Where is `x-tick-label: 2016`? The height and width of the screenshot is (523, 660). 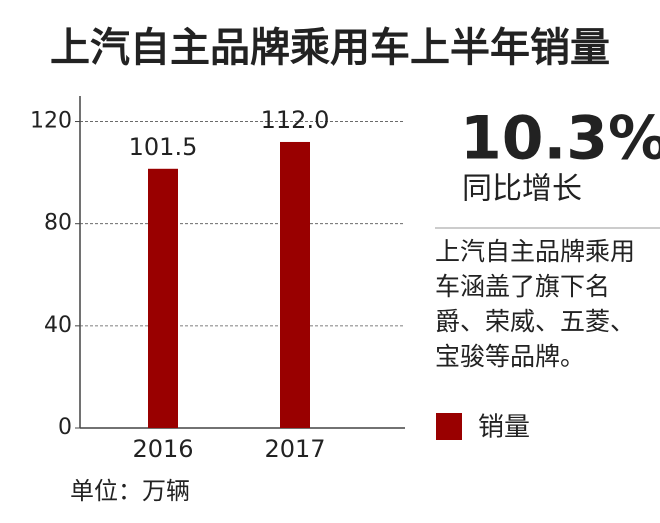
x-tick-label: 2016 is located at coordinates (162, 449).